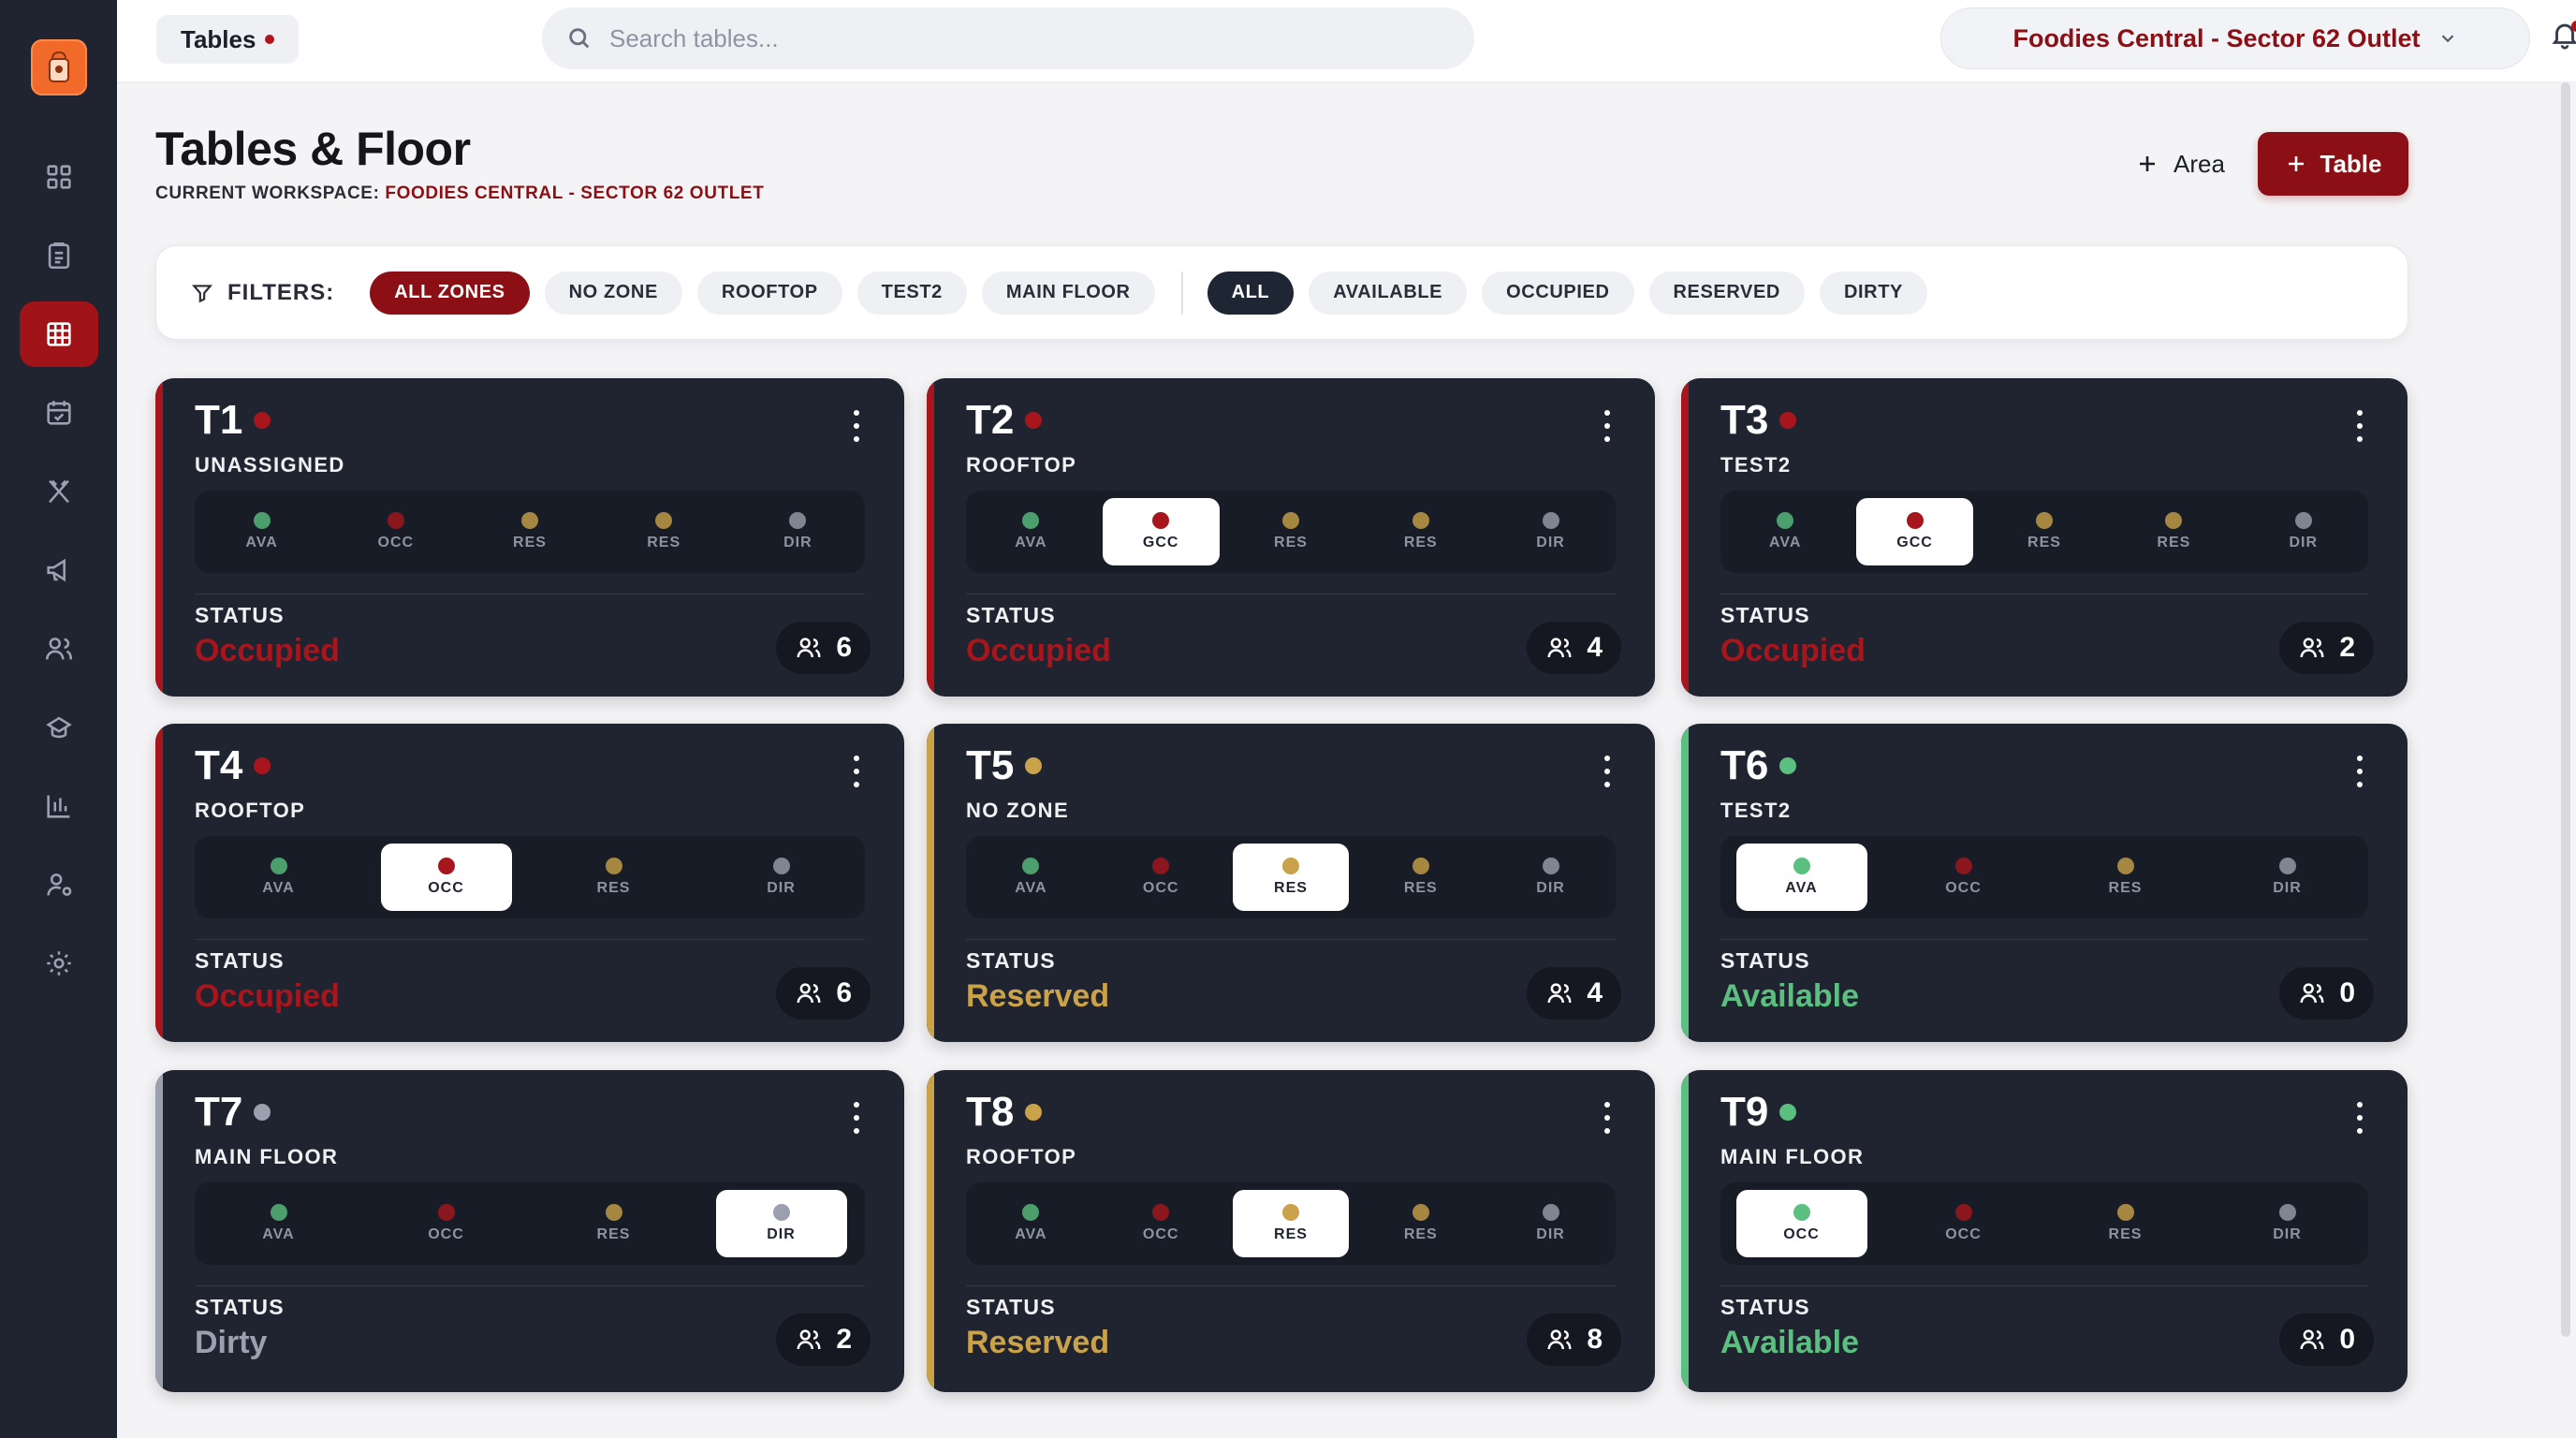  I want to click on sidebar-item-settings, so click(59, 963).